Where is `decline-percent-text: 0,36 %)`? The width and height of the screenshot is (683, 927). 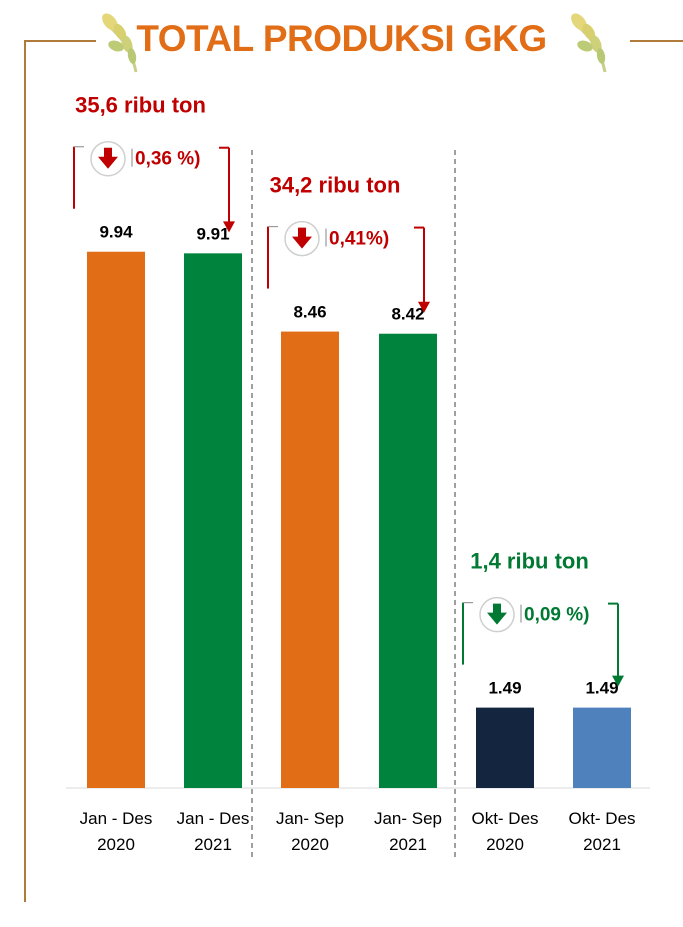
decline-percent-text: 0,36 %) is located at coordinates (167, 159).